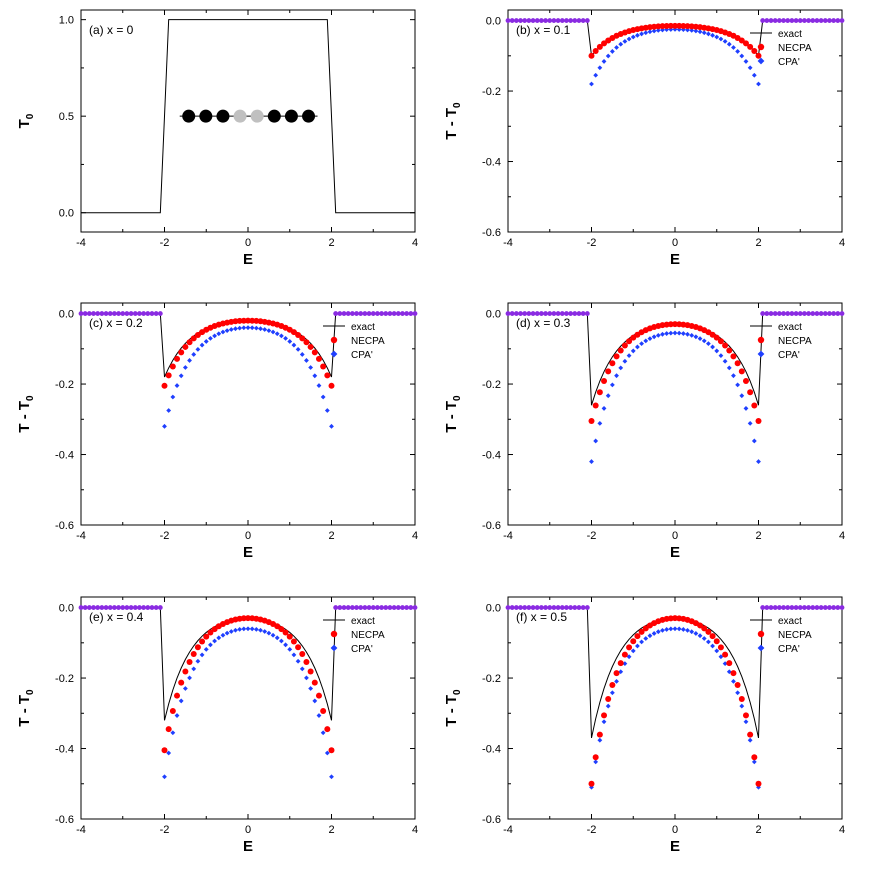  What do you see at coordinates (675, 846) in the screenshot?
I see `x-axis-title: E` at bounding box center [675, 846].